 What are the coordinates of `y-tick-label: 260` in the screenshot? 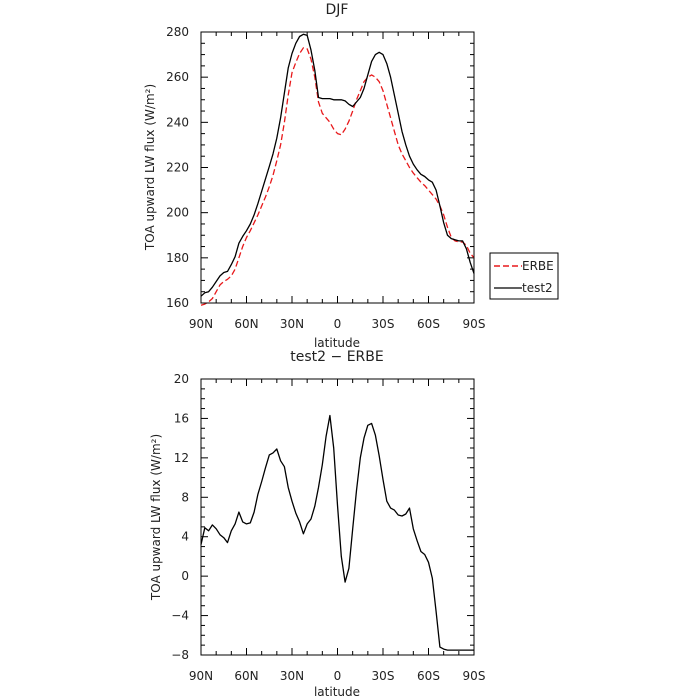 It's located at (177, 77).